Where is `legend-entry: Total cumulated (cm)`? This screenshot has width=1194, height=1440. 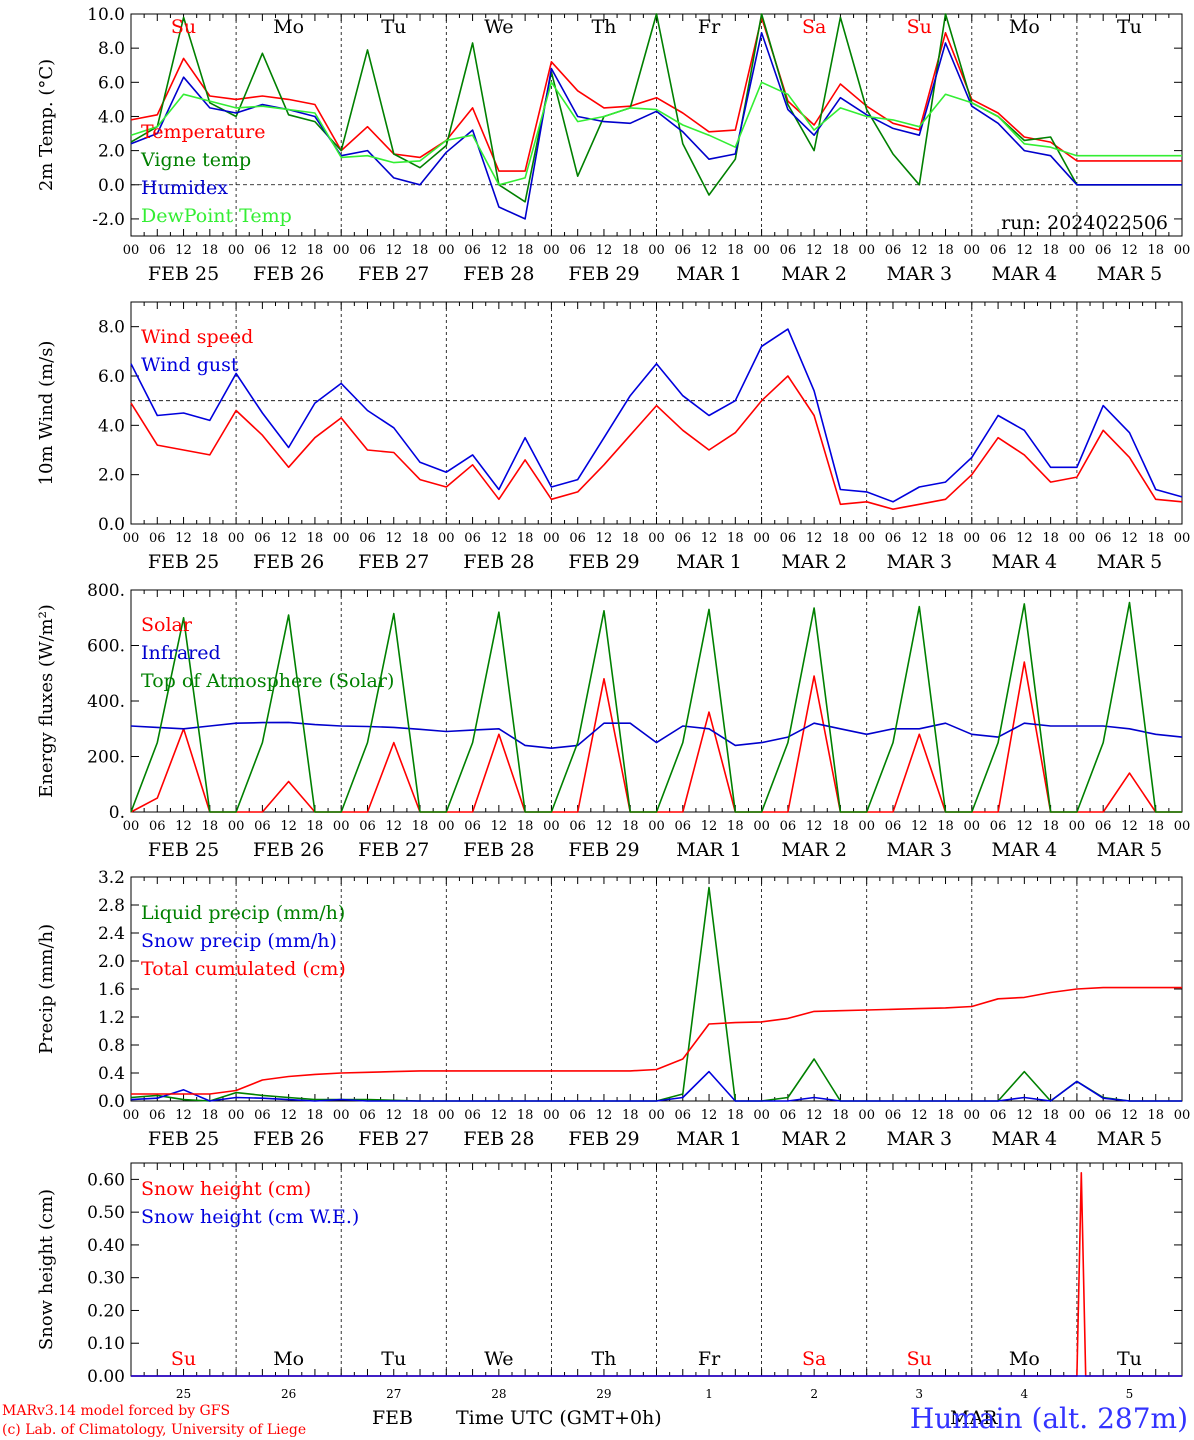 legend-entry: Total cumulated (cm) is located at coordinates (243, 969).